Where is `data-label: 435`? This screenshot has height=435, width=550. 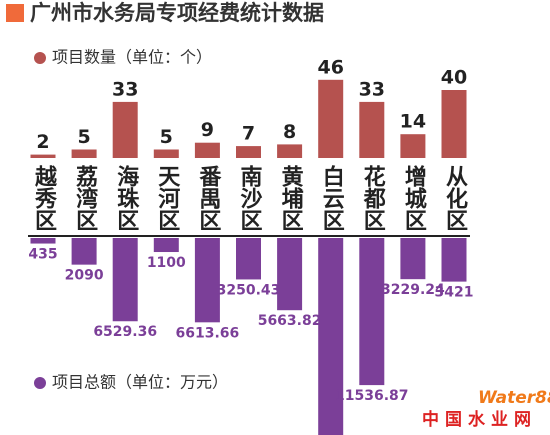
data-label: 435 is located at coordinates (42, 255).